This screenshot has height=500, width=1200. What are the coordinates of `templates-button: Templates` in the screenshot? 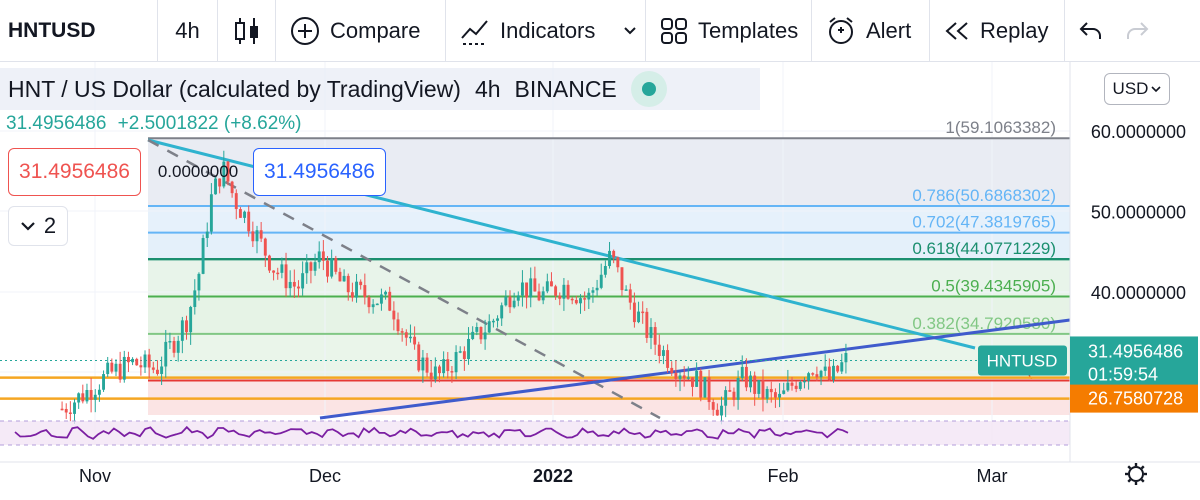 It's located at (729, 31).